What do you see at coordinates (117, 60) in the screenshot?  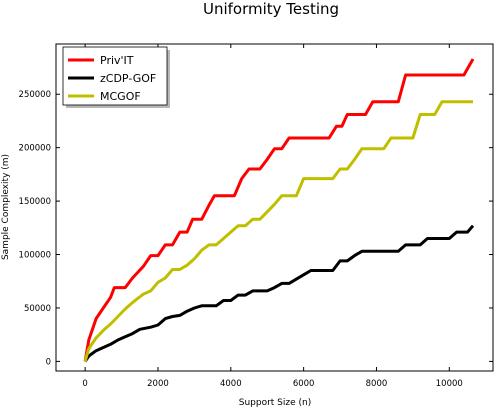 I see `legend-label-priv-it: Priv'IT` at bounding box center [117, 60].